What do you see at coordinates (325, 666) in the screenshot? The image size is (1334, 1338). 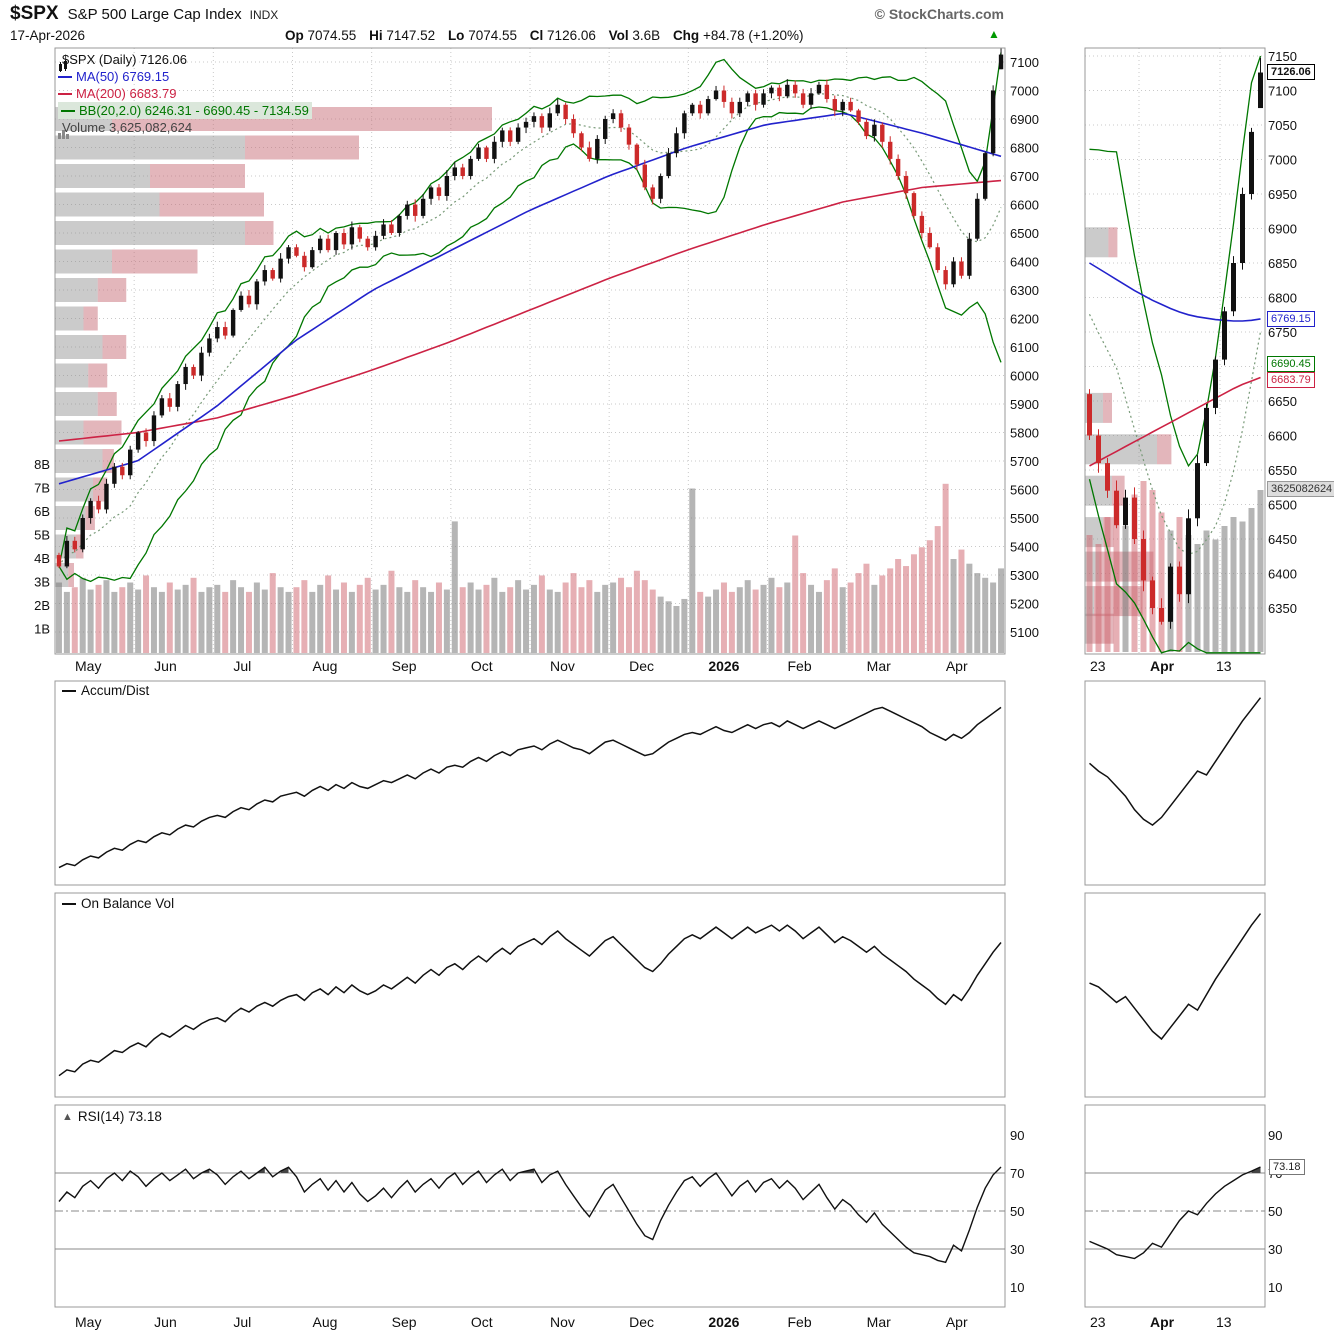 I see `x-axis-label: Aug` at bounding box center [325, 666].